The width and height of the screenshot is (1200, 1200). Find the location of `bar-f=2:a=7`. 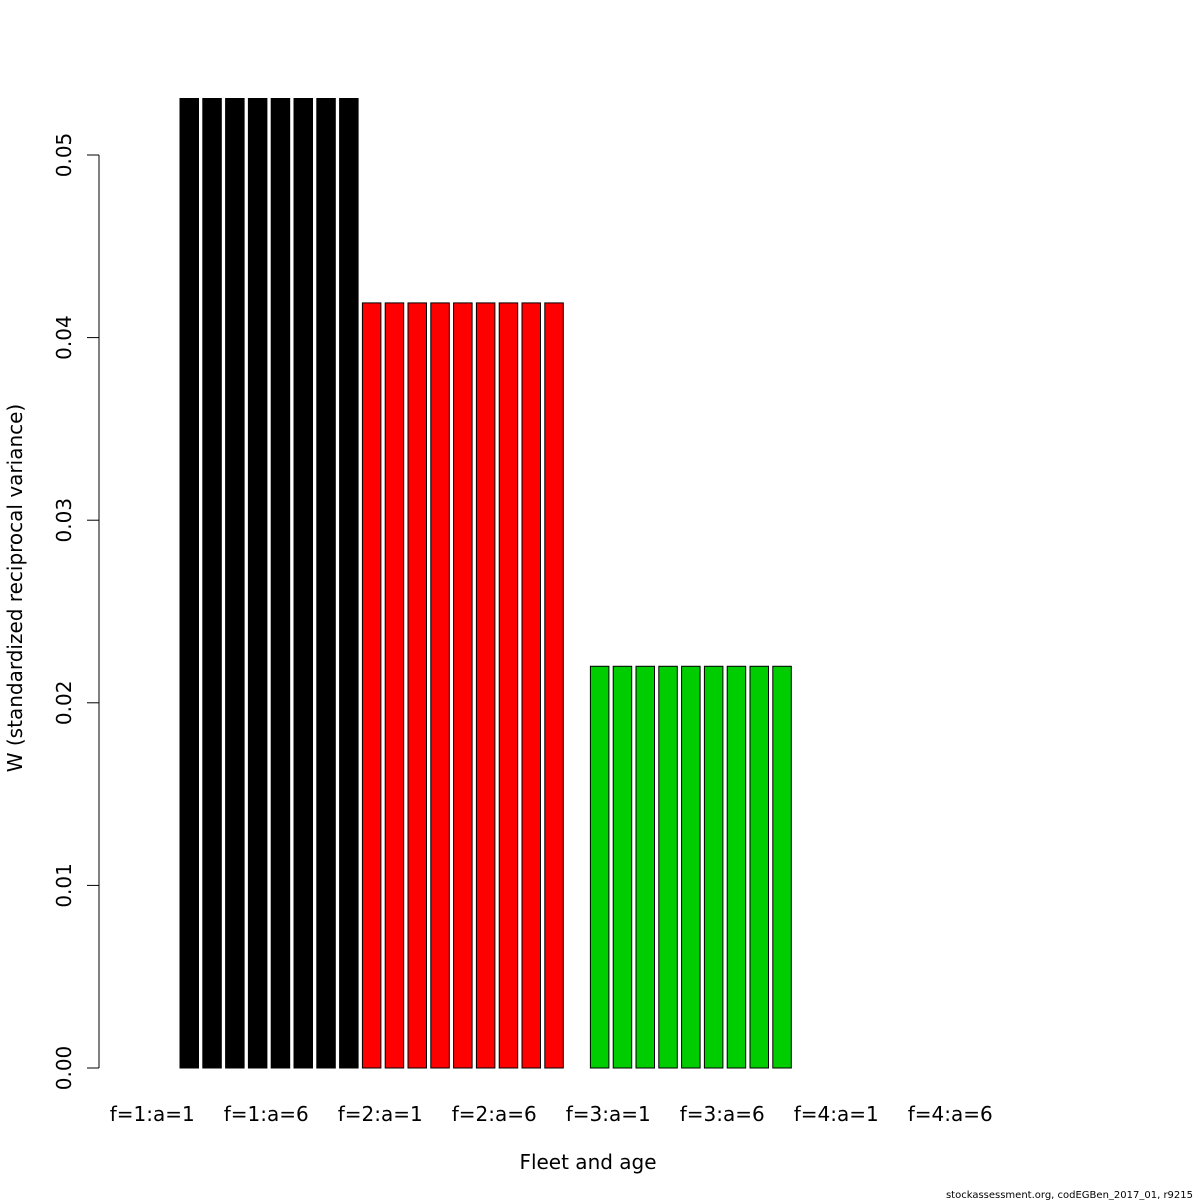

bar-f=2:a=7 is located at coordinates (508, 685).